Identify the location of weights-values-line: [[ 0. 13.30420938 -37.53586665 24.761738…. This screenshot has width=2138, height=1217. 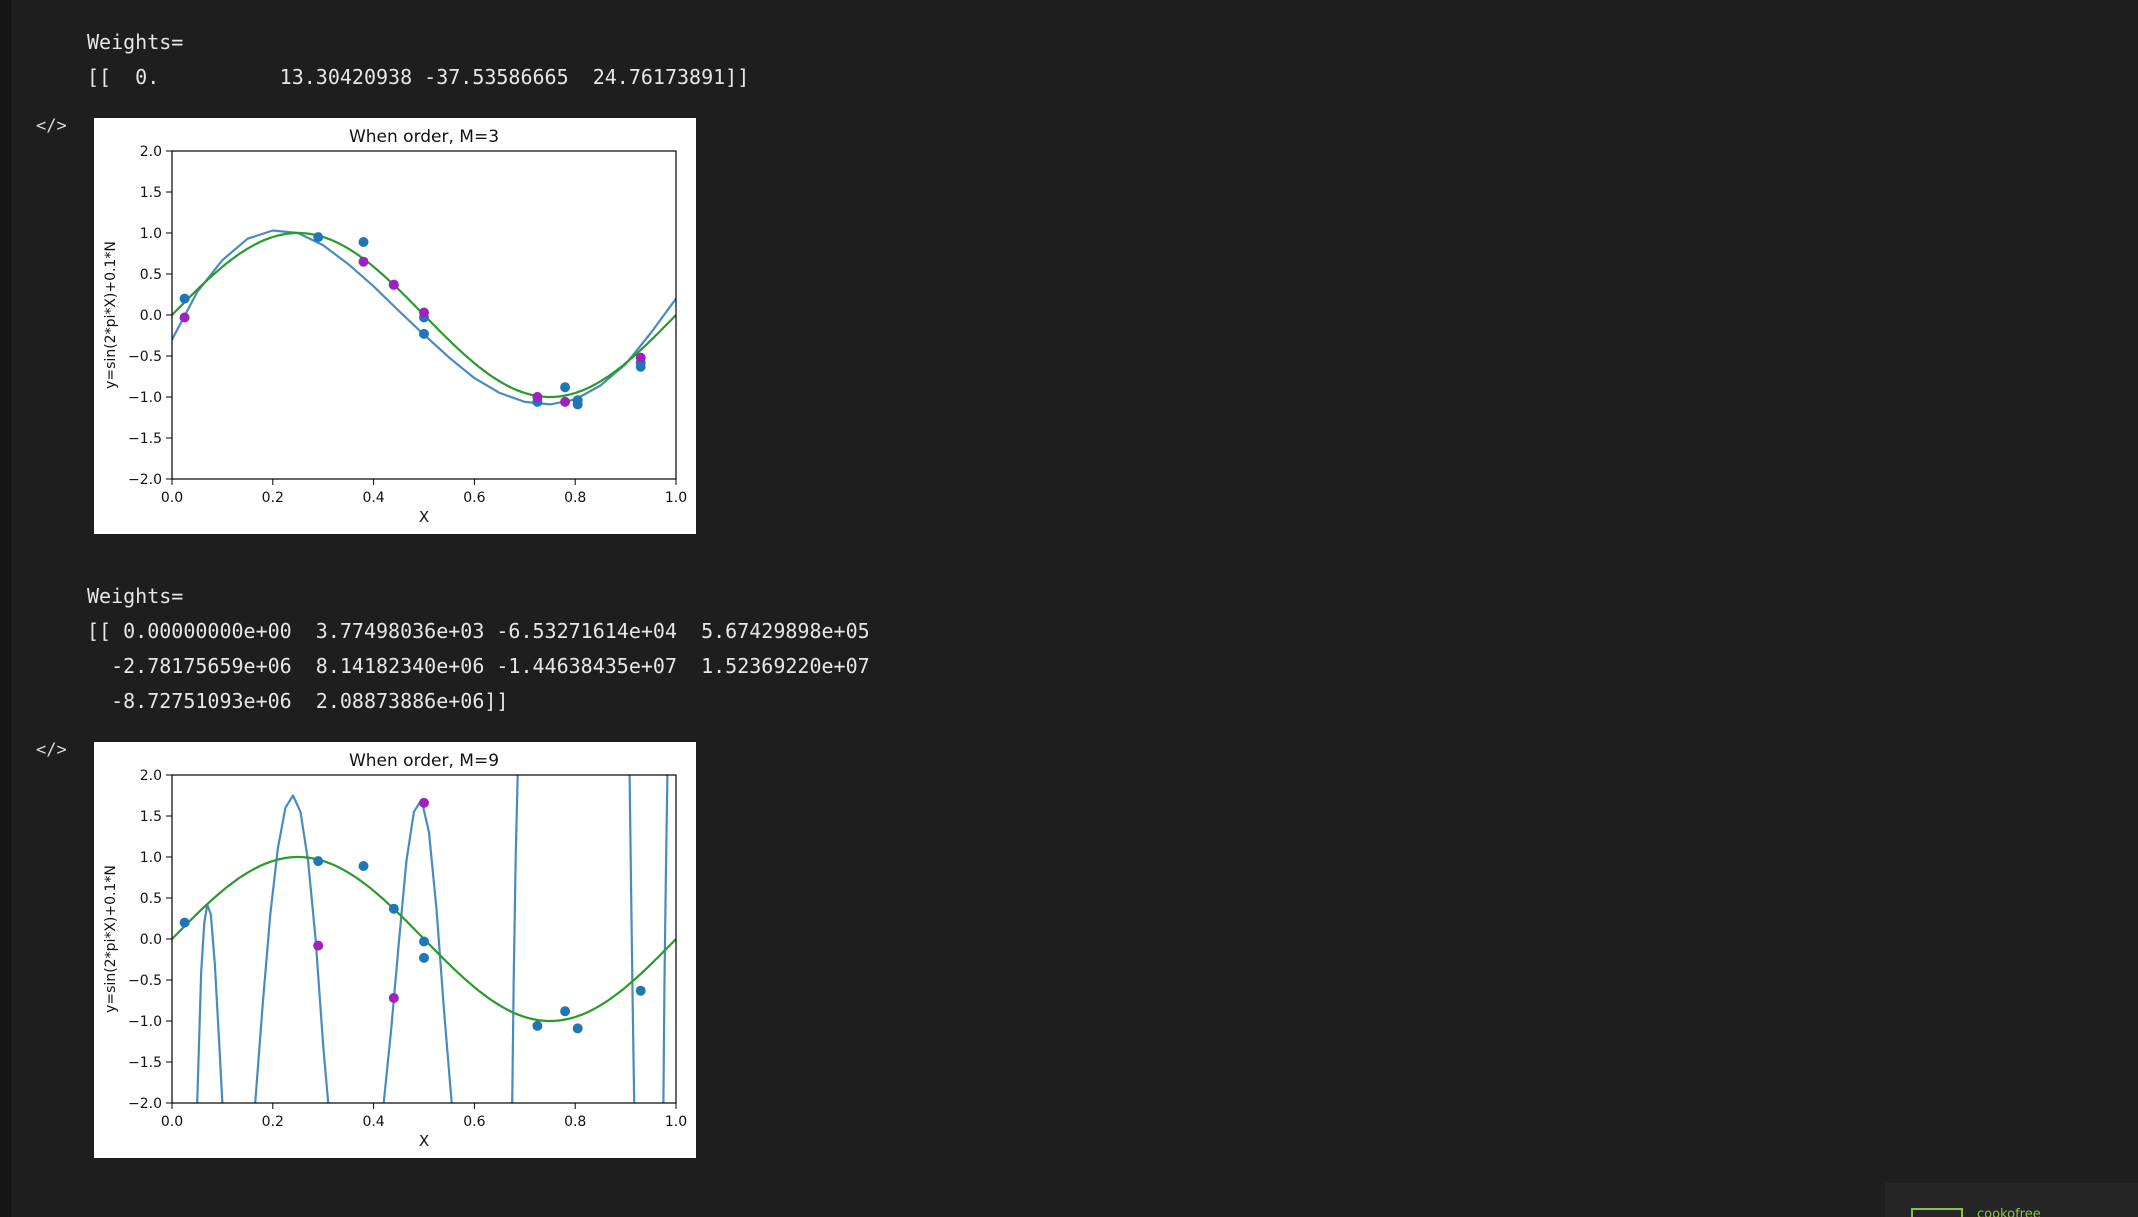
(418, 77).